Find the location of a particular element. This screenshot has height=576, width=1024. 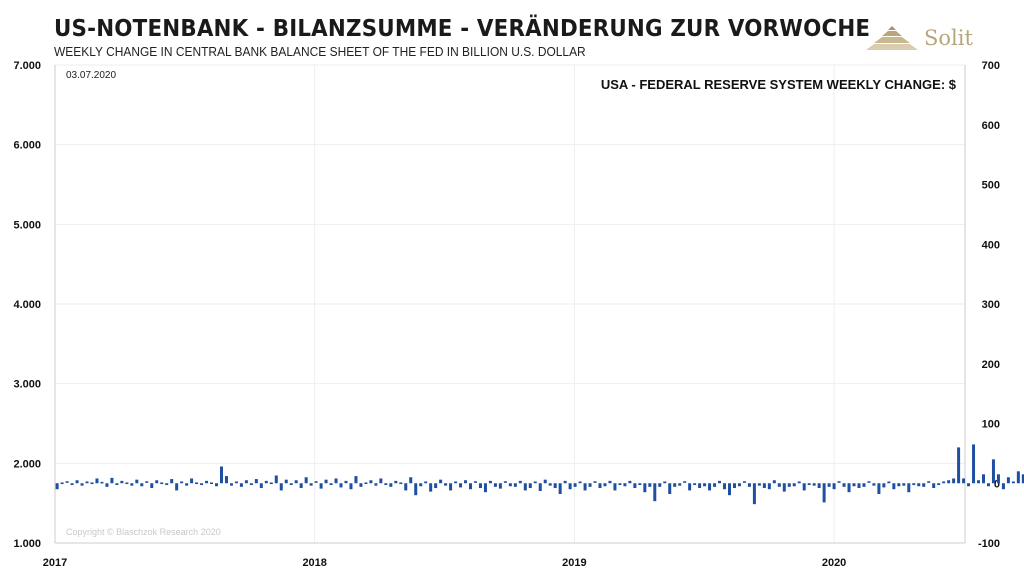

copyright-text: Copyright © Blaschzok Research 2020 is located at coordinates (143, 532).